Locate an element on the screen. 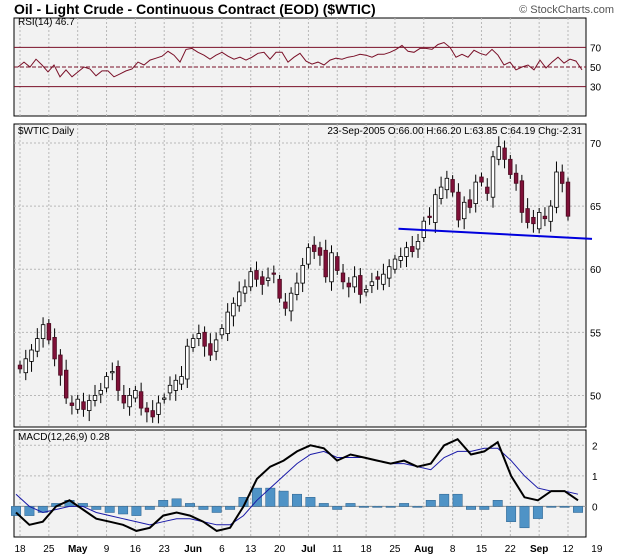 Image resolution: width=620 pixels, height=558 pixels. rsi-axis-labels: 70 50 30 is located at coordinates (596, 68).